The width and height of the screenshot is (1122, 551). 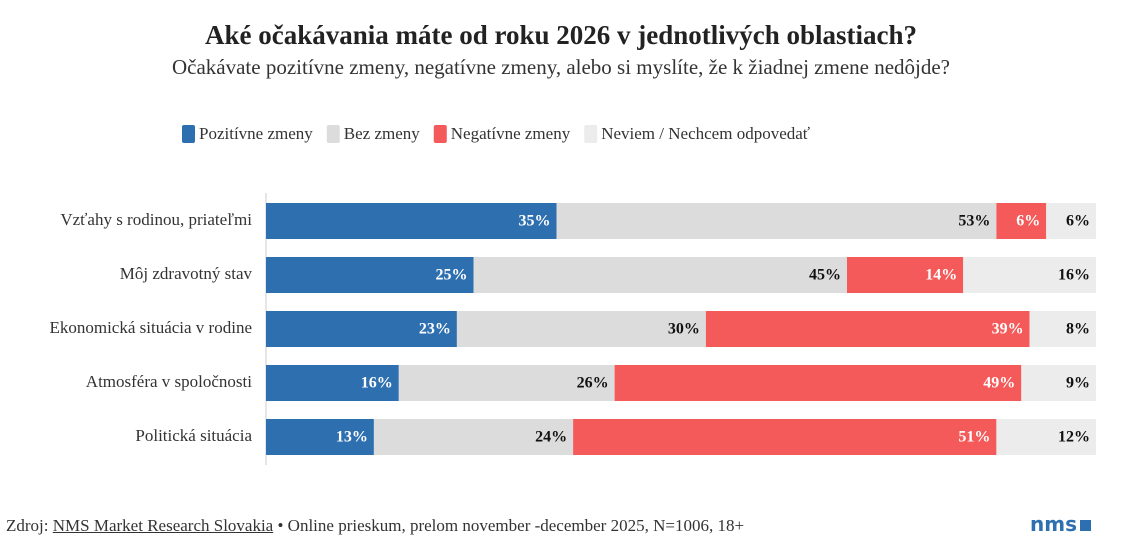 What do you see at coordinates (382, 133) in the screenshot?
I see `legend-label: Bez zmeny` at bounding box center [382, 133].